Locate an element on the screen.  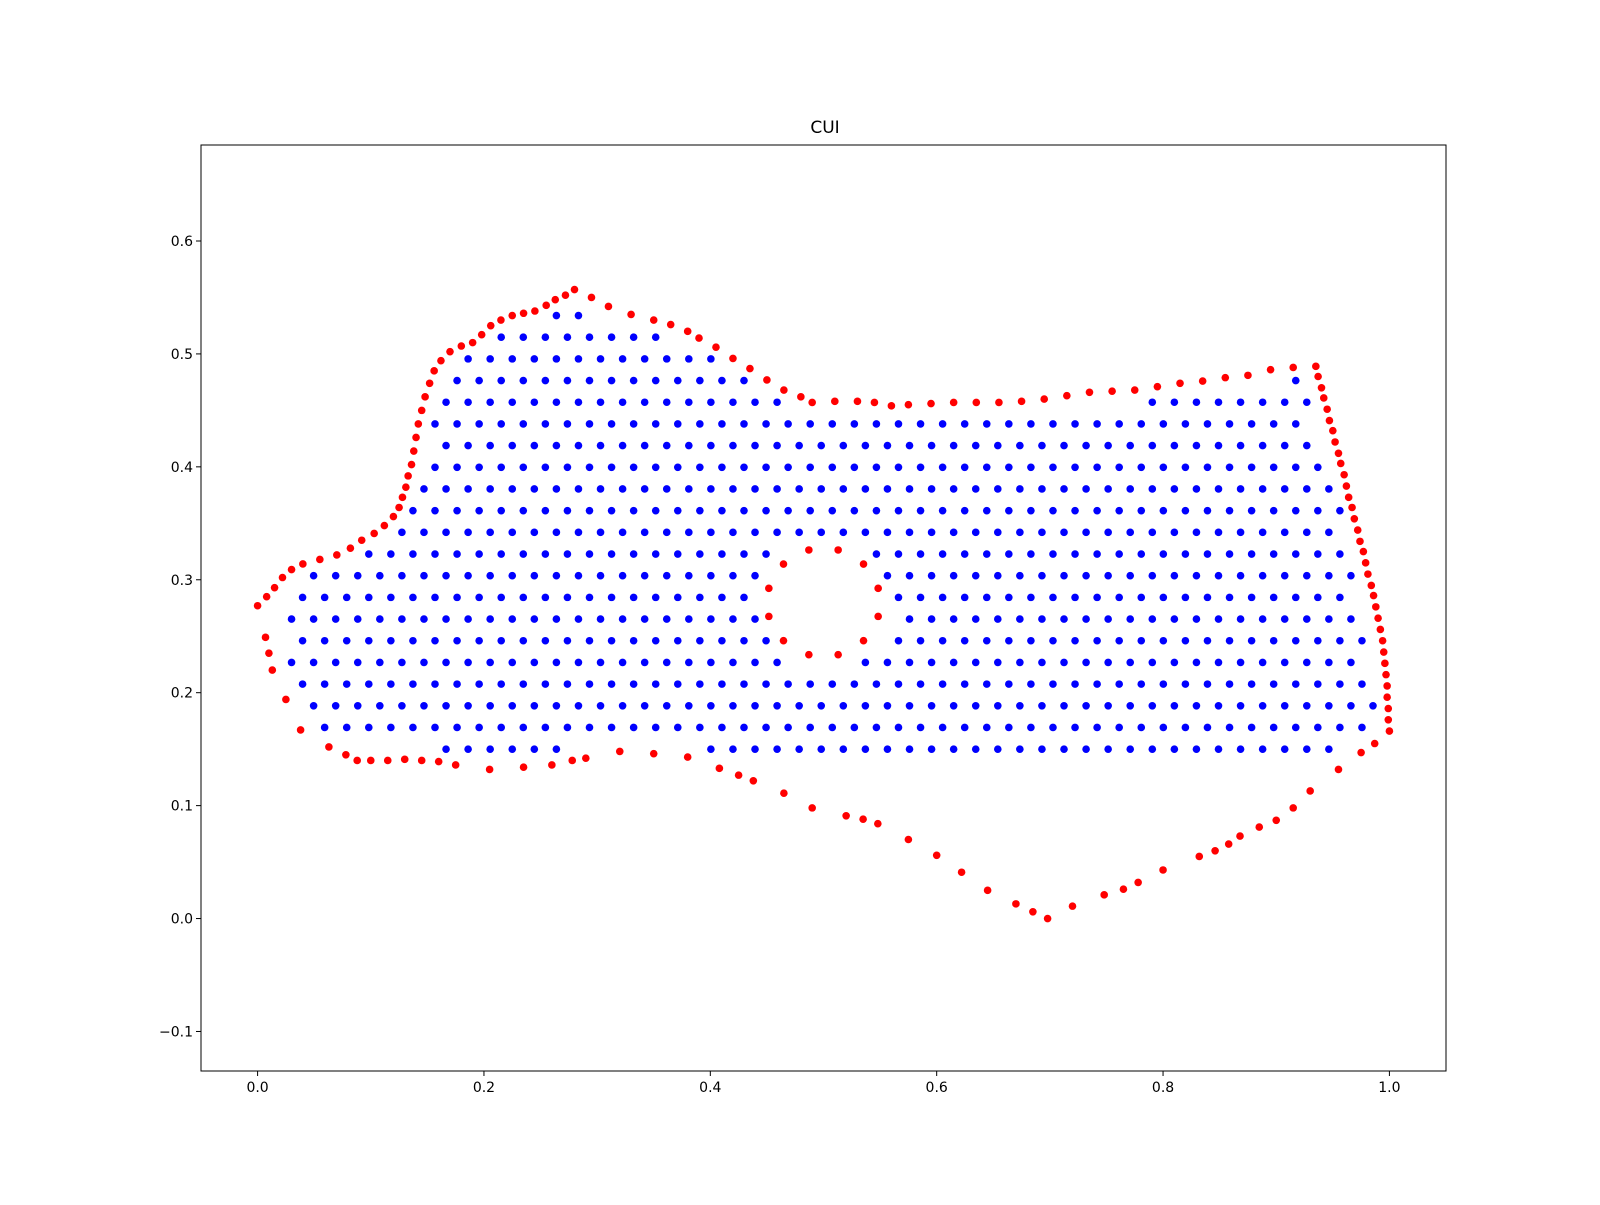
x-tick-label: 1.0 is located at coordinates (1389, 1088).